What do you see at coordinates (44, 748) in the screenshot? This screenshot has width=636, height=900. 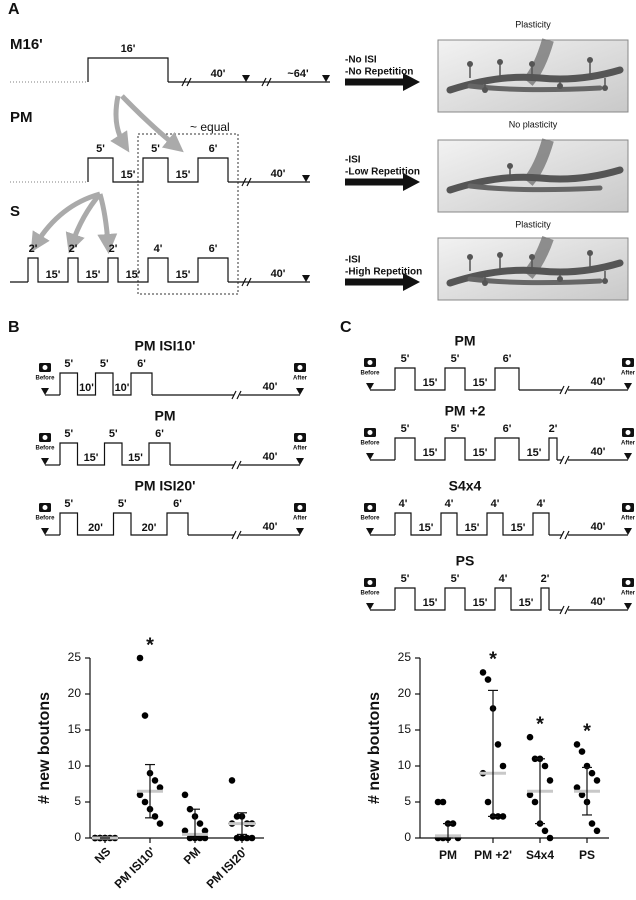 I see `y-axis-label: # new boutons` at bounding box center [44, 748].